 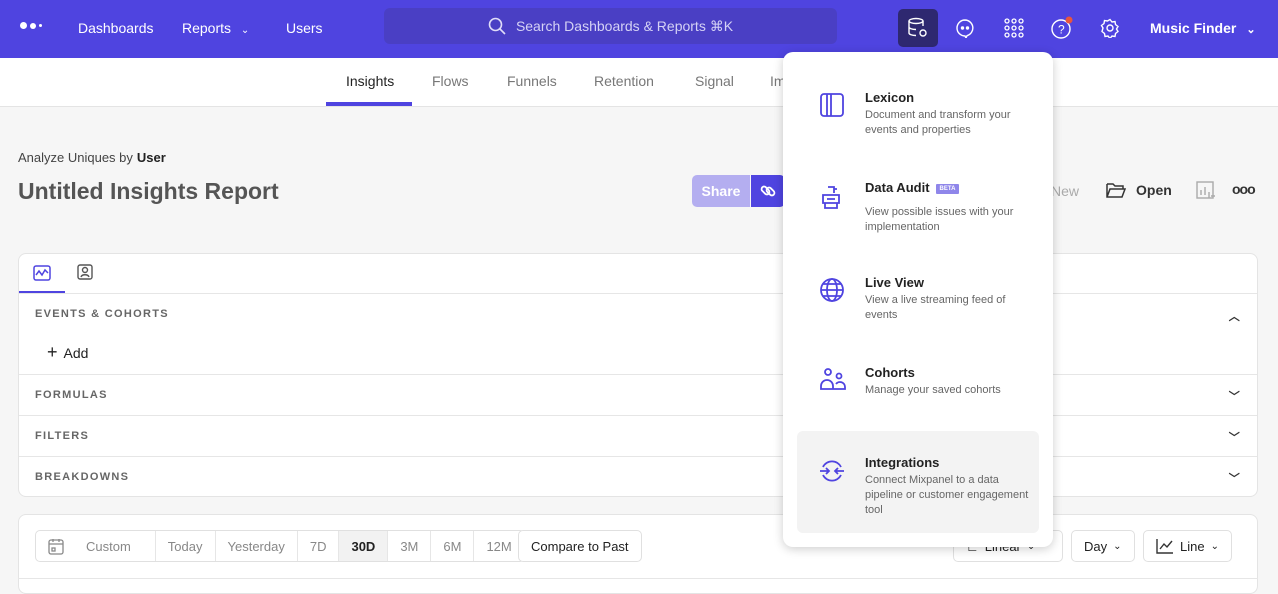 What do you see at coordinates (902, 462) in the screenshot?
I see `menu-item-title: Integrations` at bounding box center [902, 462].